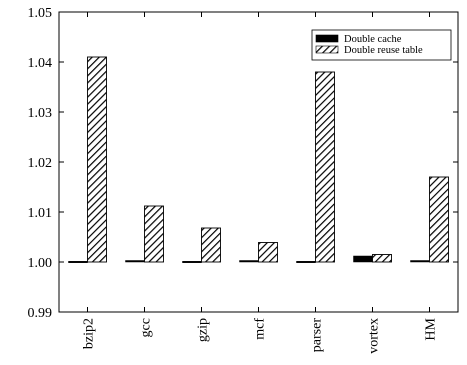 This screenshot has width=467, height=365. Describe the element at coordinates (40, 163) in the screenshot. I see `y-tick-label: 1.02` at that location.